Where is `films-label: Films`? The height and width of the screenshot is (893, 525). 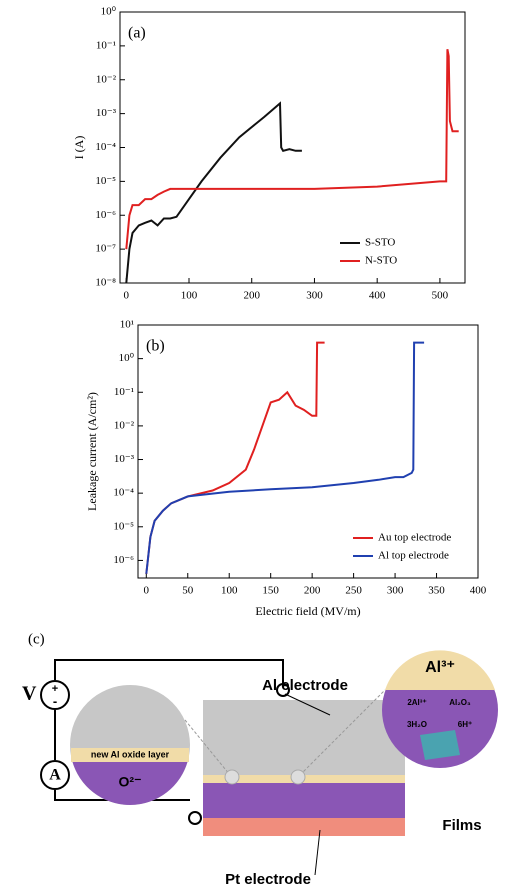 films-label: Films is located at coordinates (461, 825).